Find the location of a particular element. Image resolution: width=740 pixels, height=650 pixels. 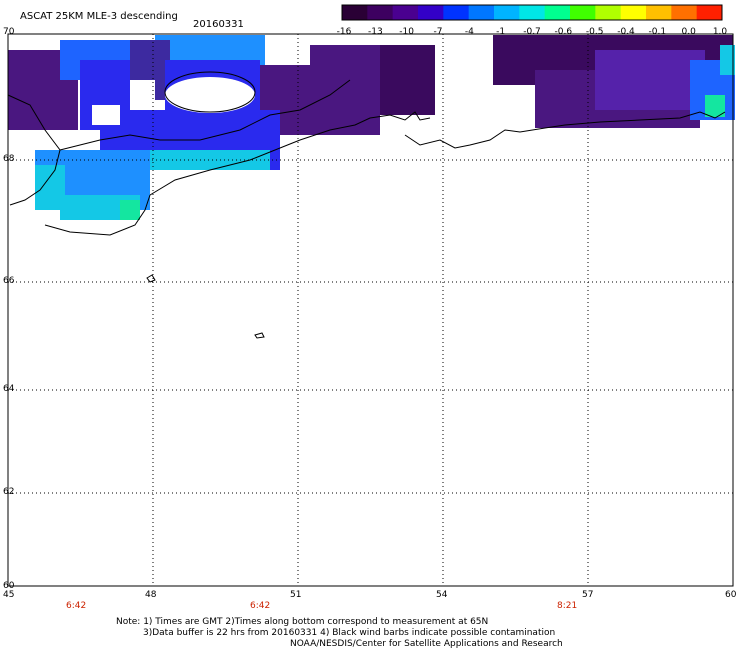

coastline-mainland is located at coordinates (290, 153).